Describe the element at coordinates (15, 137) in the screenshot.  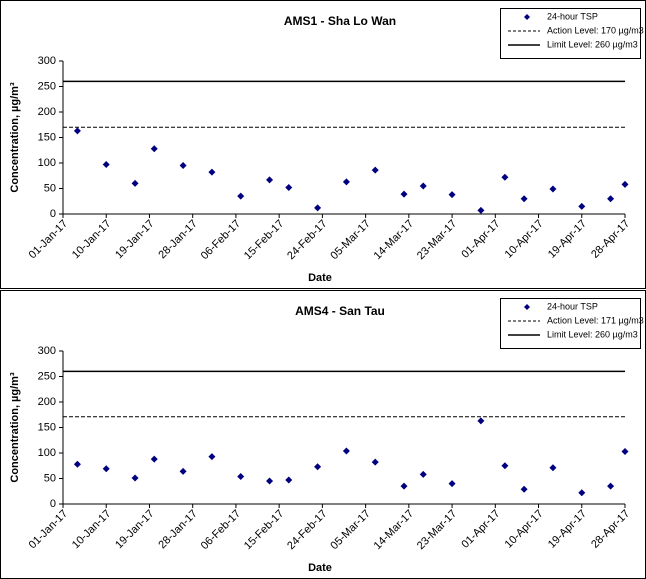
I see `y-axis-label: Concentration, µg/m³` at that location.